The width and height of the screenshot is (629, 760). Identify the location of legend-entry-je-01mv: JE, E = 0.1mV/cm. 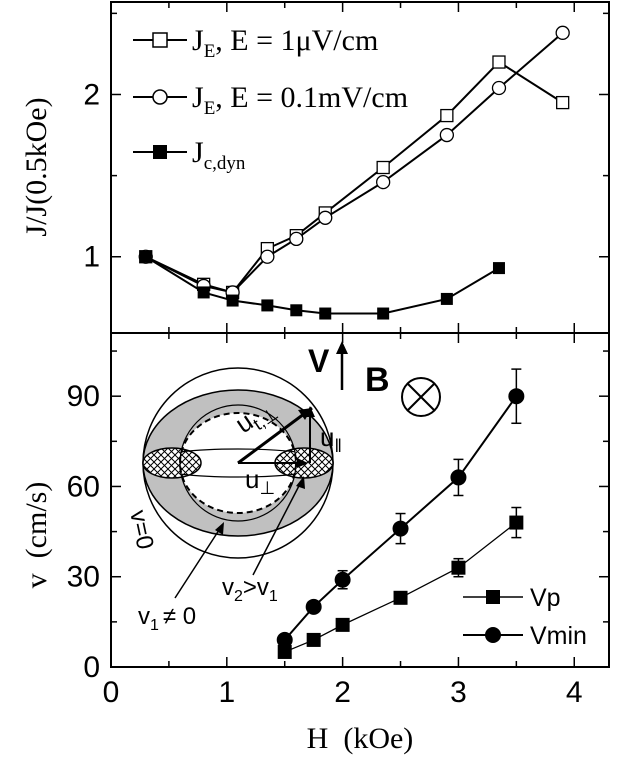
(270, 100).